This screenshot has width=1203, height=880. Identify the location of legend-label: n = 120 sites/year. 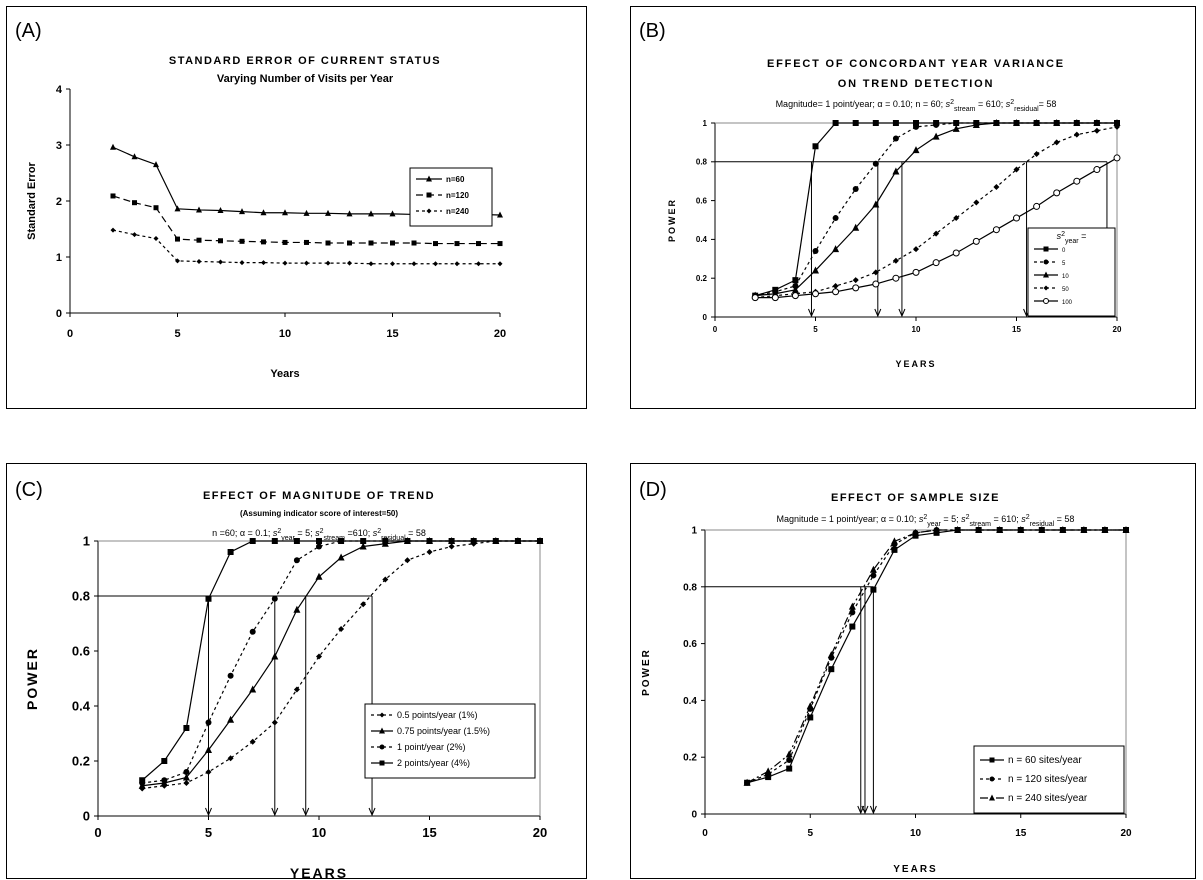
(1048, 779).